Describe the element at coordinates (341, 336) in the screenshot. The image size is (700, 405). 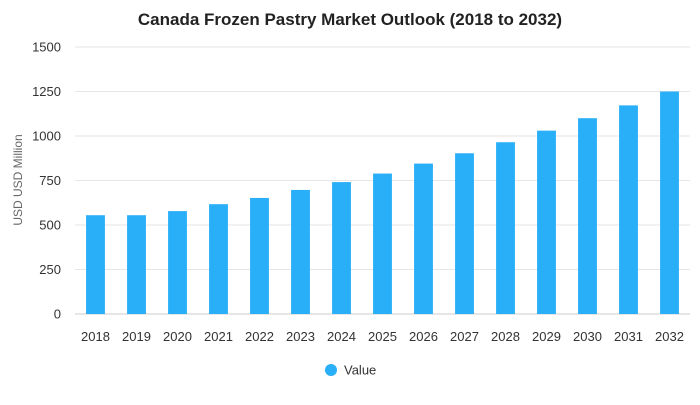
I see `x-tick-label: 2024` at that location.